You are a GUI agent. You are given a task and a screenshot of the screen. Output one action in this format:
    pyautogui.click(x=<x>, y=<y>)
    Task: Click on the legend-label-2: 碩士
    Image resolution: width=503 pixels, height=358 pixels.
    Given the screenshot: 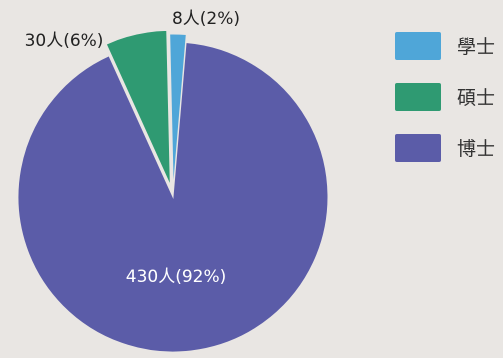 What is the action you would take?
    pyautogui.click(x=476, y=98)
    